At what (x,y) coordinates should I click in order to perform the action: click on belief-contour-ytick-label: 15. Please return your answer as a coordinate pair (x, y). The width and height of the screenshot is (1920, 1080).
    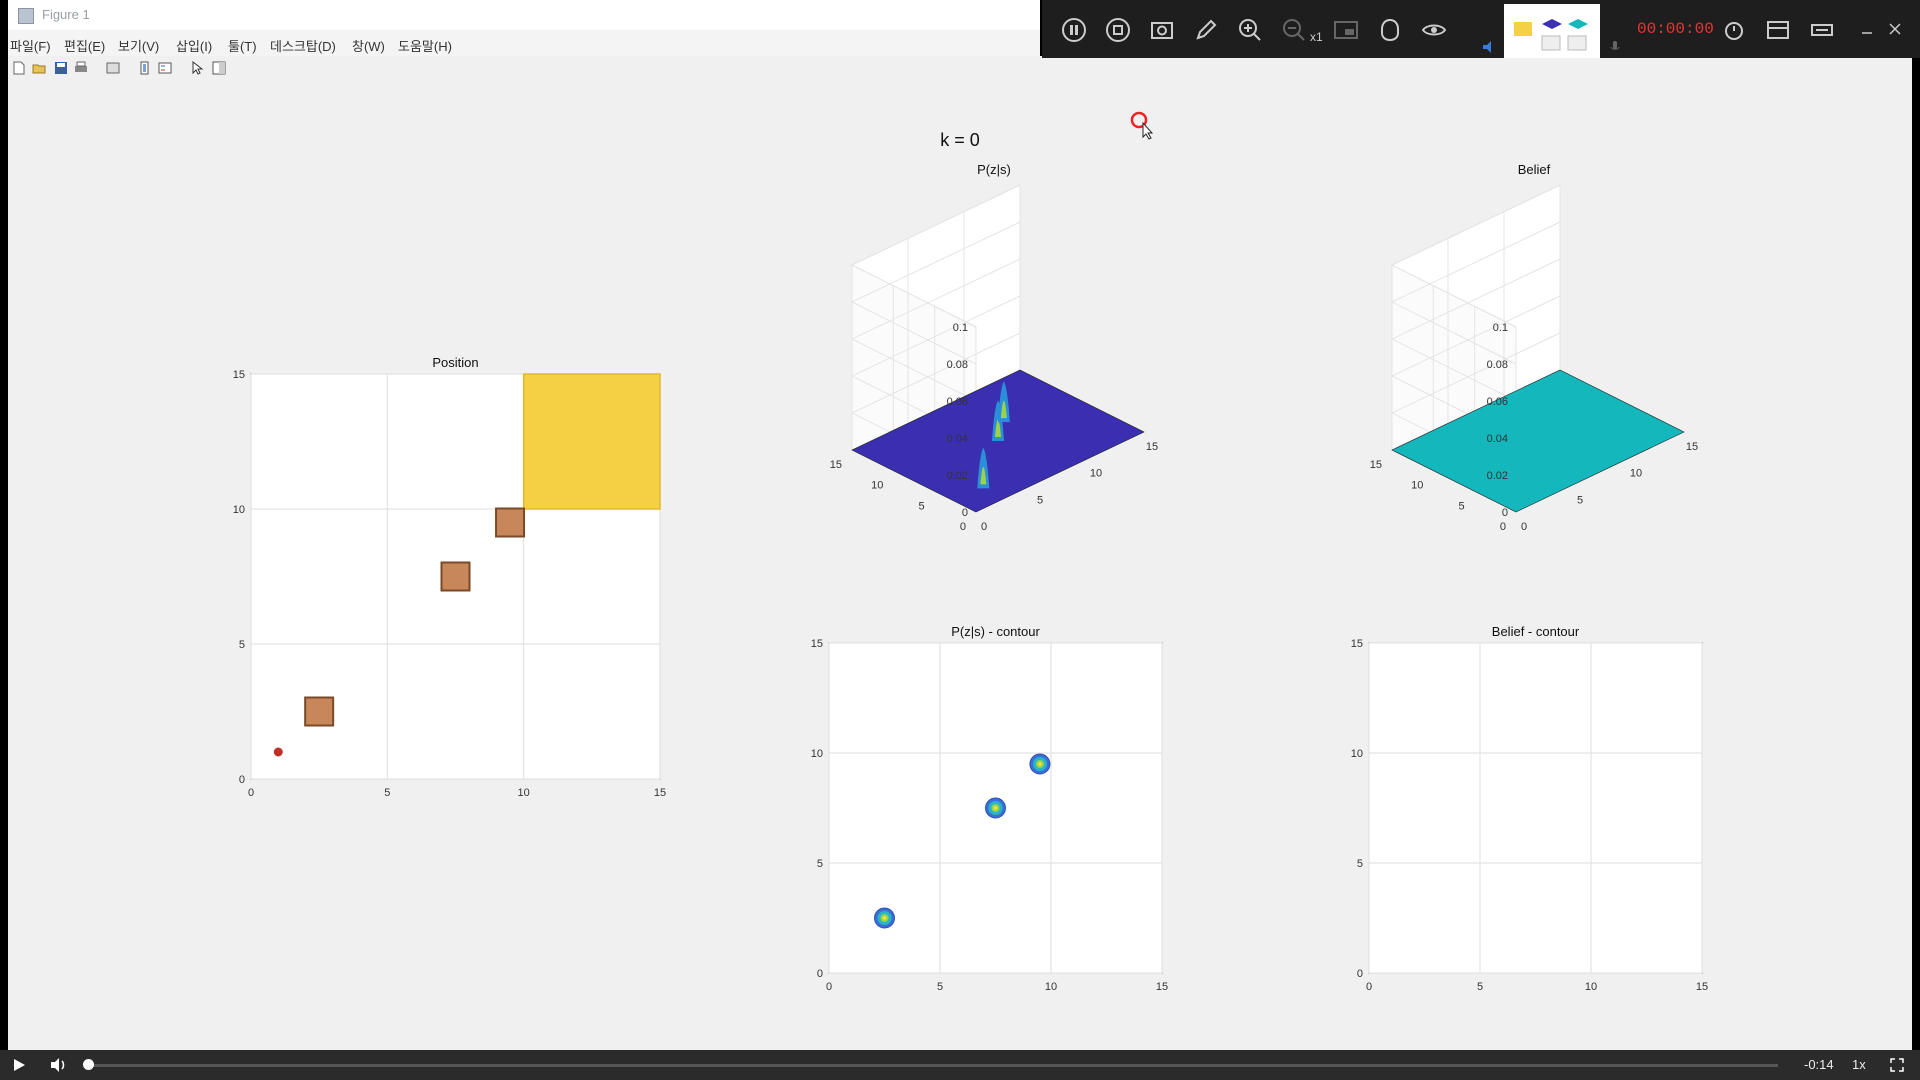
    Looking at the image, I should click on (1357, 644).